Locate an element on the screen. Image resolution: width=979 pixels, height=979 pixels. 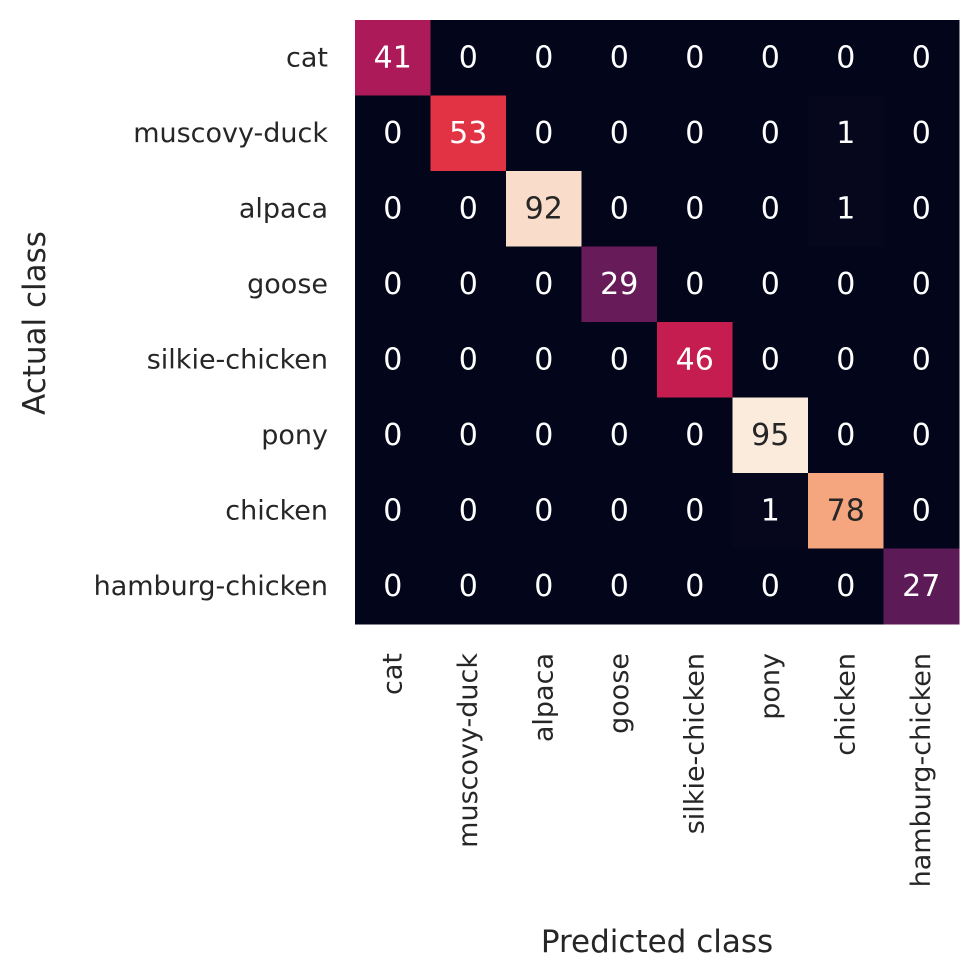
cell-value-label: 95 is located at coordinates (770, 435).